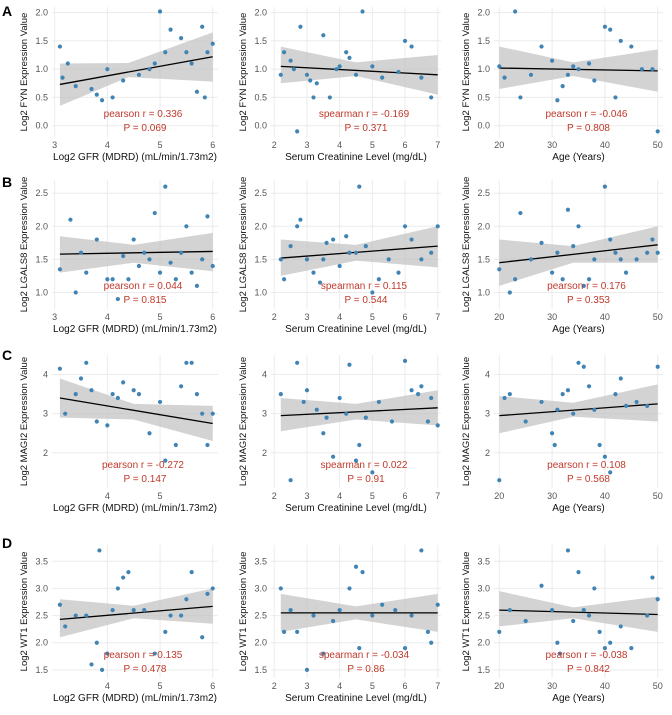 Image resolution: width=672 pixels, height=715 pixels. I want to click on x-axis-title: Age (Years), so click(578, 698).